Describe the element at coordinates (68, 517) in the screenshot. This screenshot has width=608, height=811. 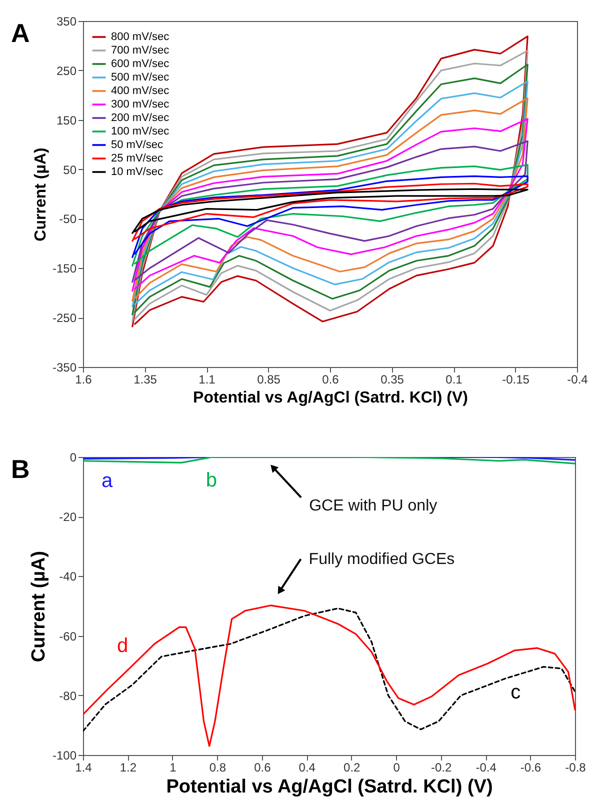
I see `y-tick-label: -20` at that location.